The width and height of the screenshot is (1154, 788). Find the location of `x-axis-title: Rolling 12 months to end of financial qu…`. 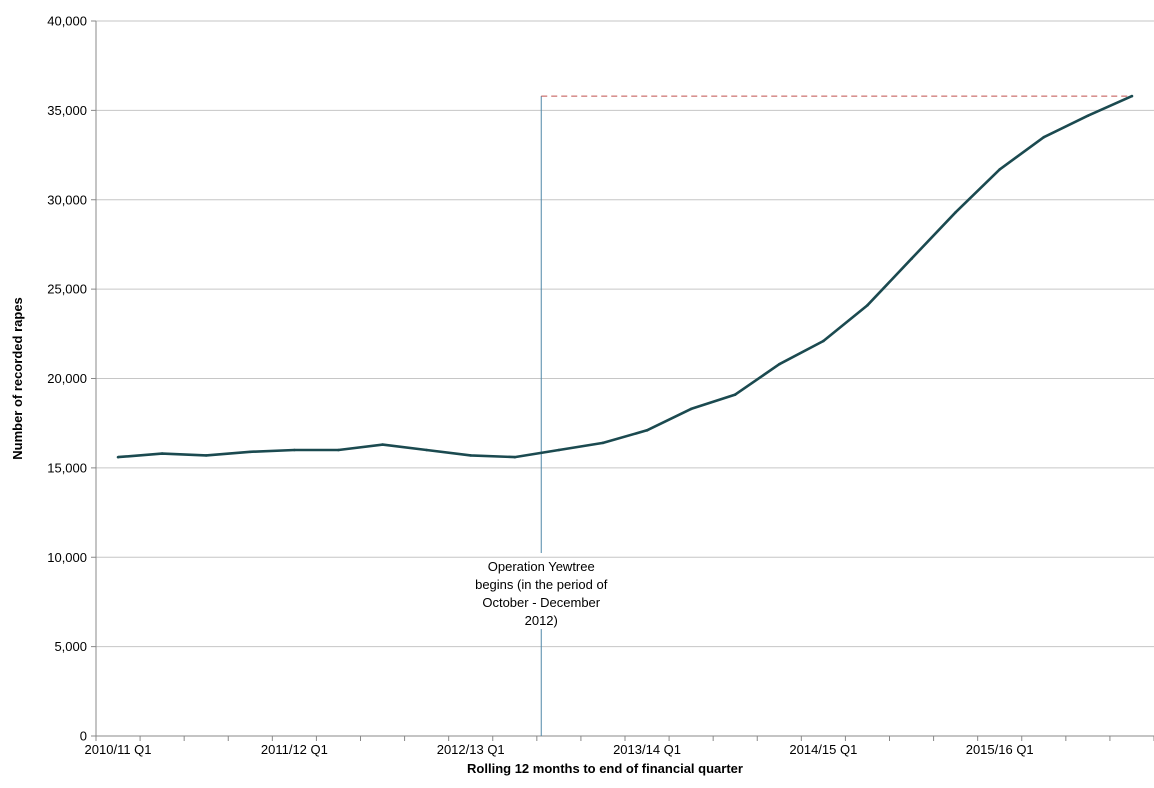

x-axis-title: Rolling 12 months to end of financial qu… is located at coordinates (605, 768).